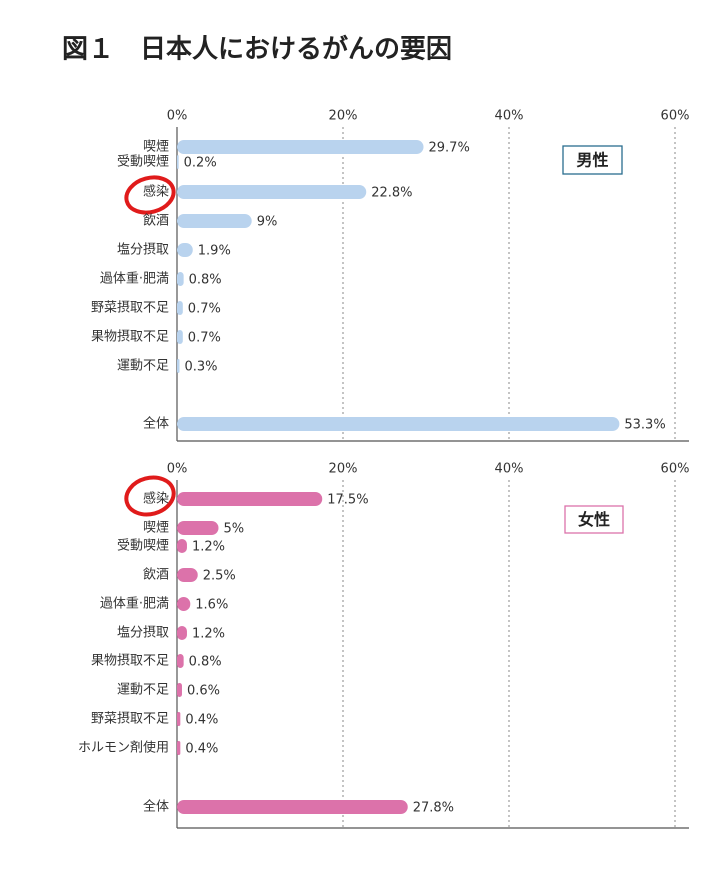 This screenshot has height=890, width=719. I want to click on value-label: 9%, so click(267, 222).